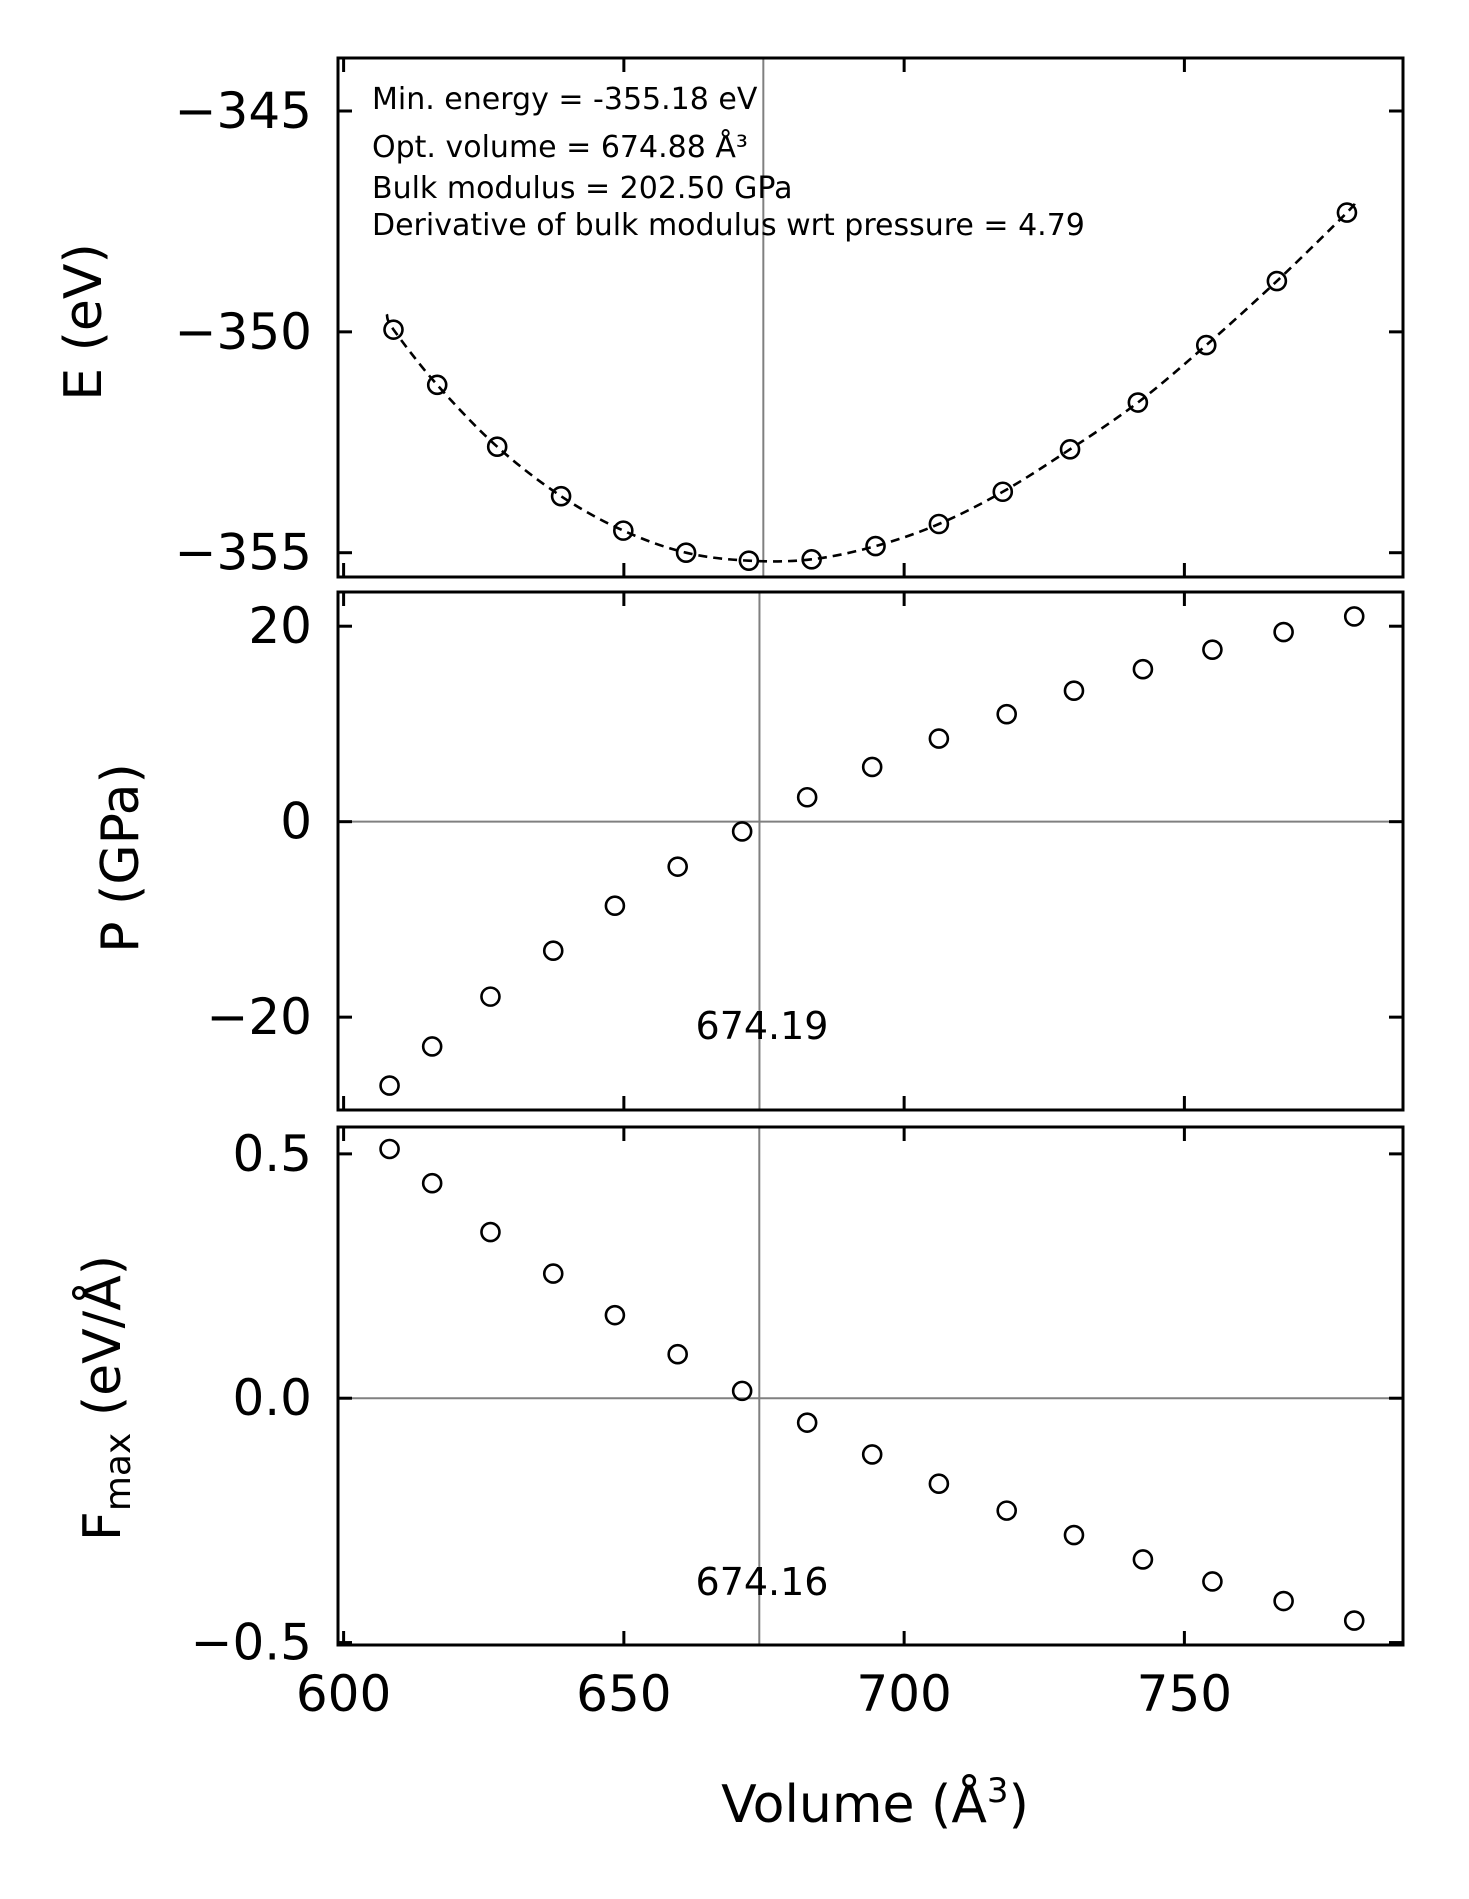 This screenshot has width=1469, height=1899. I want to click on energy-y-tick-label: −355, so click(243, 553).